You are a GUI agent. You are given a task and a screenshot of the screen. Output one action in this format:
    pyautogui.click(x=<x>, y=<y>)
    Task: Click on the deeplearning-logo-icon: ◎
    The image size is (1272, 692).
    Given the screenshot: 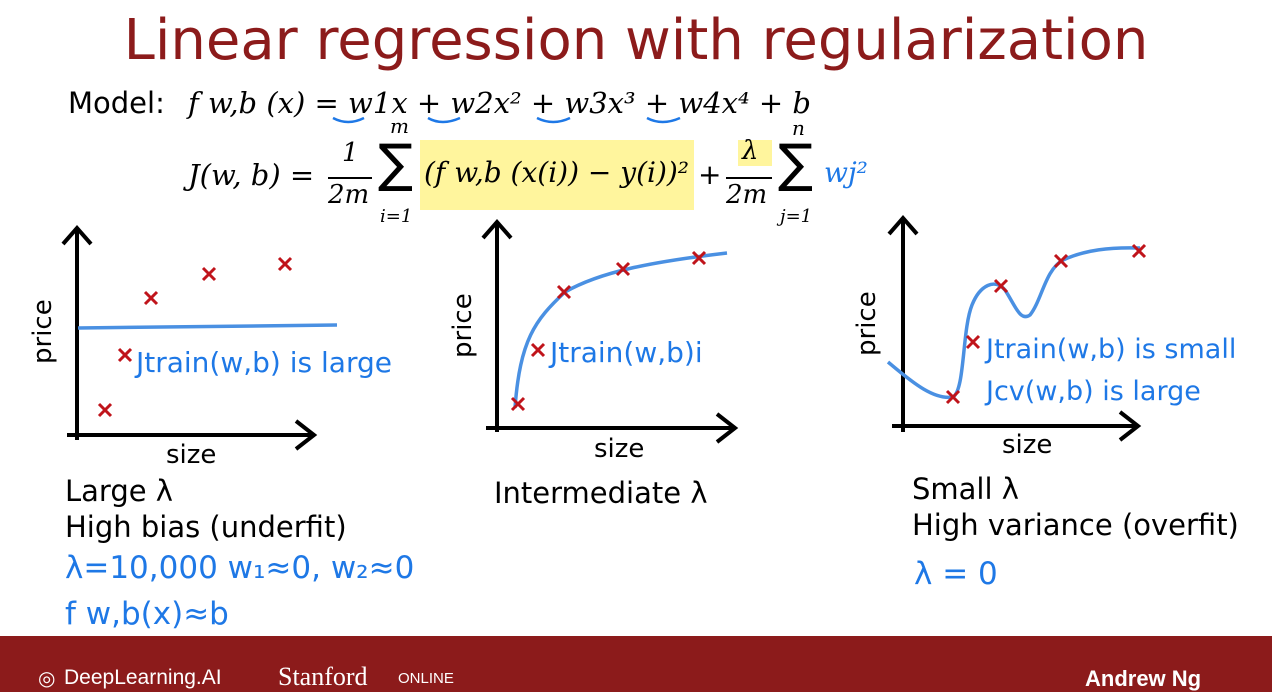 What is the action you would take?
    pyautogui.click(x=47, y=678)
    